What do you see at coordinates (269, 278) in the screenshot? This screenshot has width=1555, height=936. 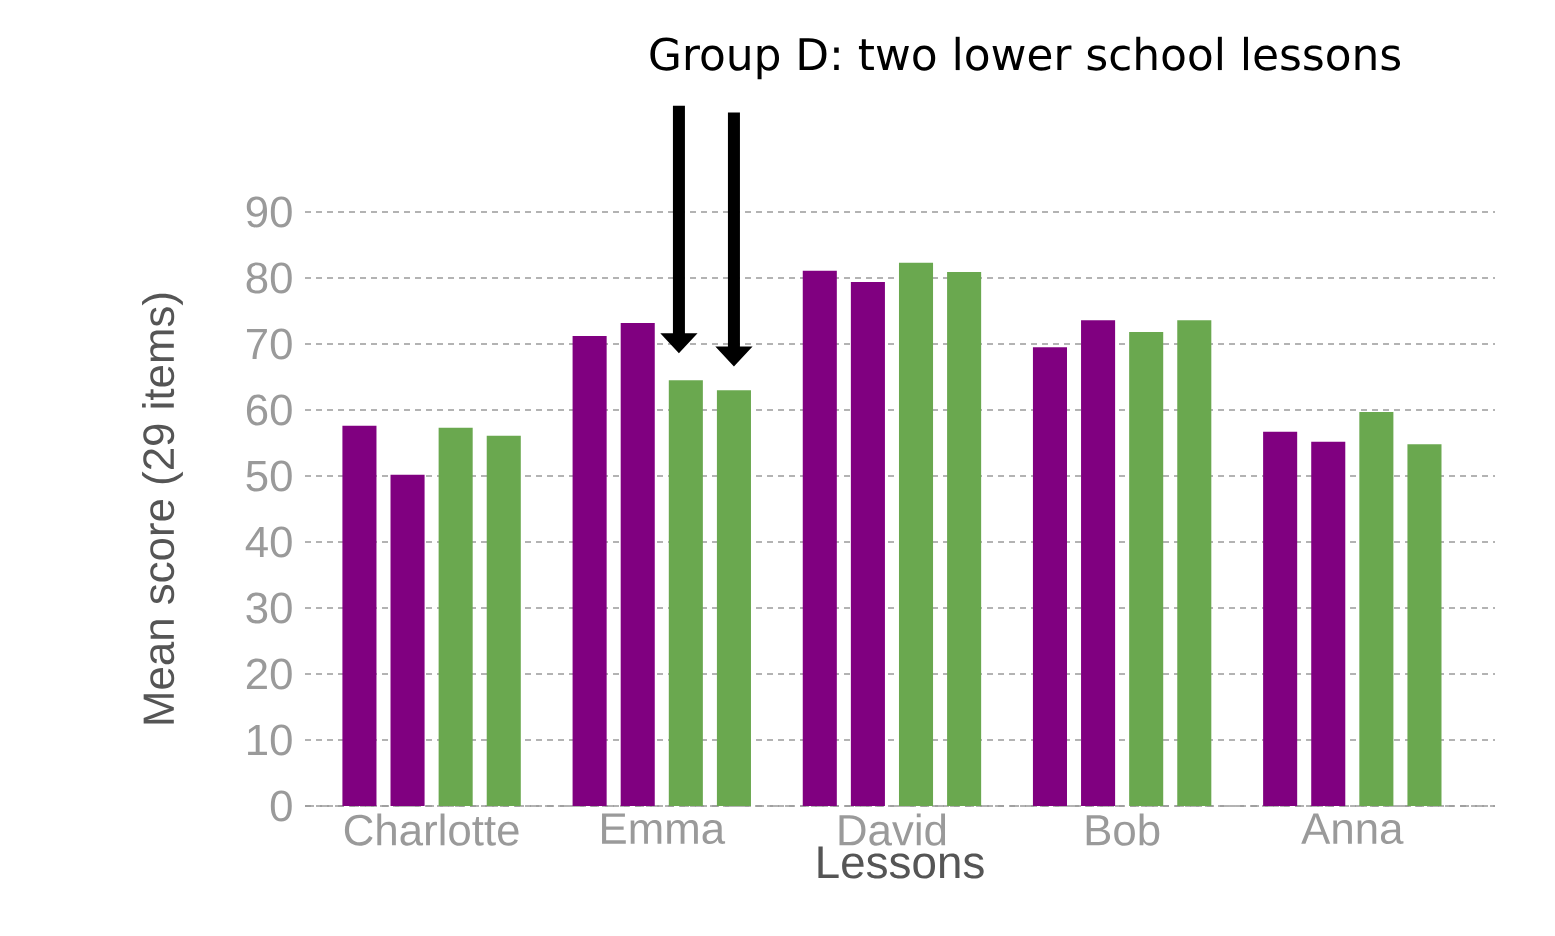 I see `y-tick-label: 80` at bounding box center [269, 278].